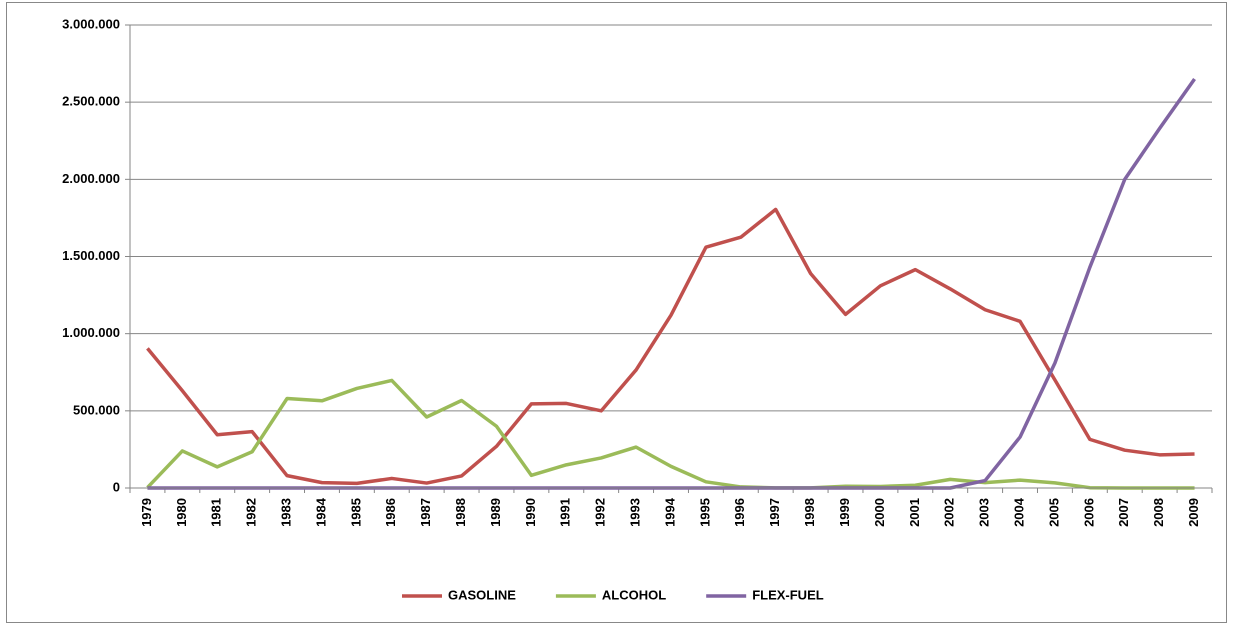 The image size is (1233, 626). What do you see at coordinates (91, 255) in the screenshot?
I see `y-tick-label: 1.500.000` at bounding box center [91, 255].